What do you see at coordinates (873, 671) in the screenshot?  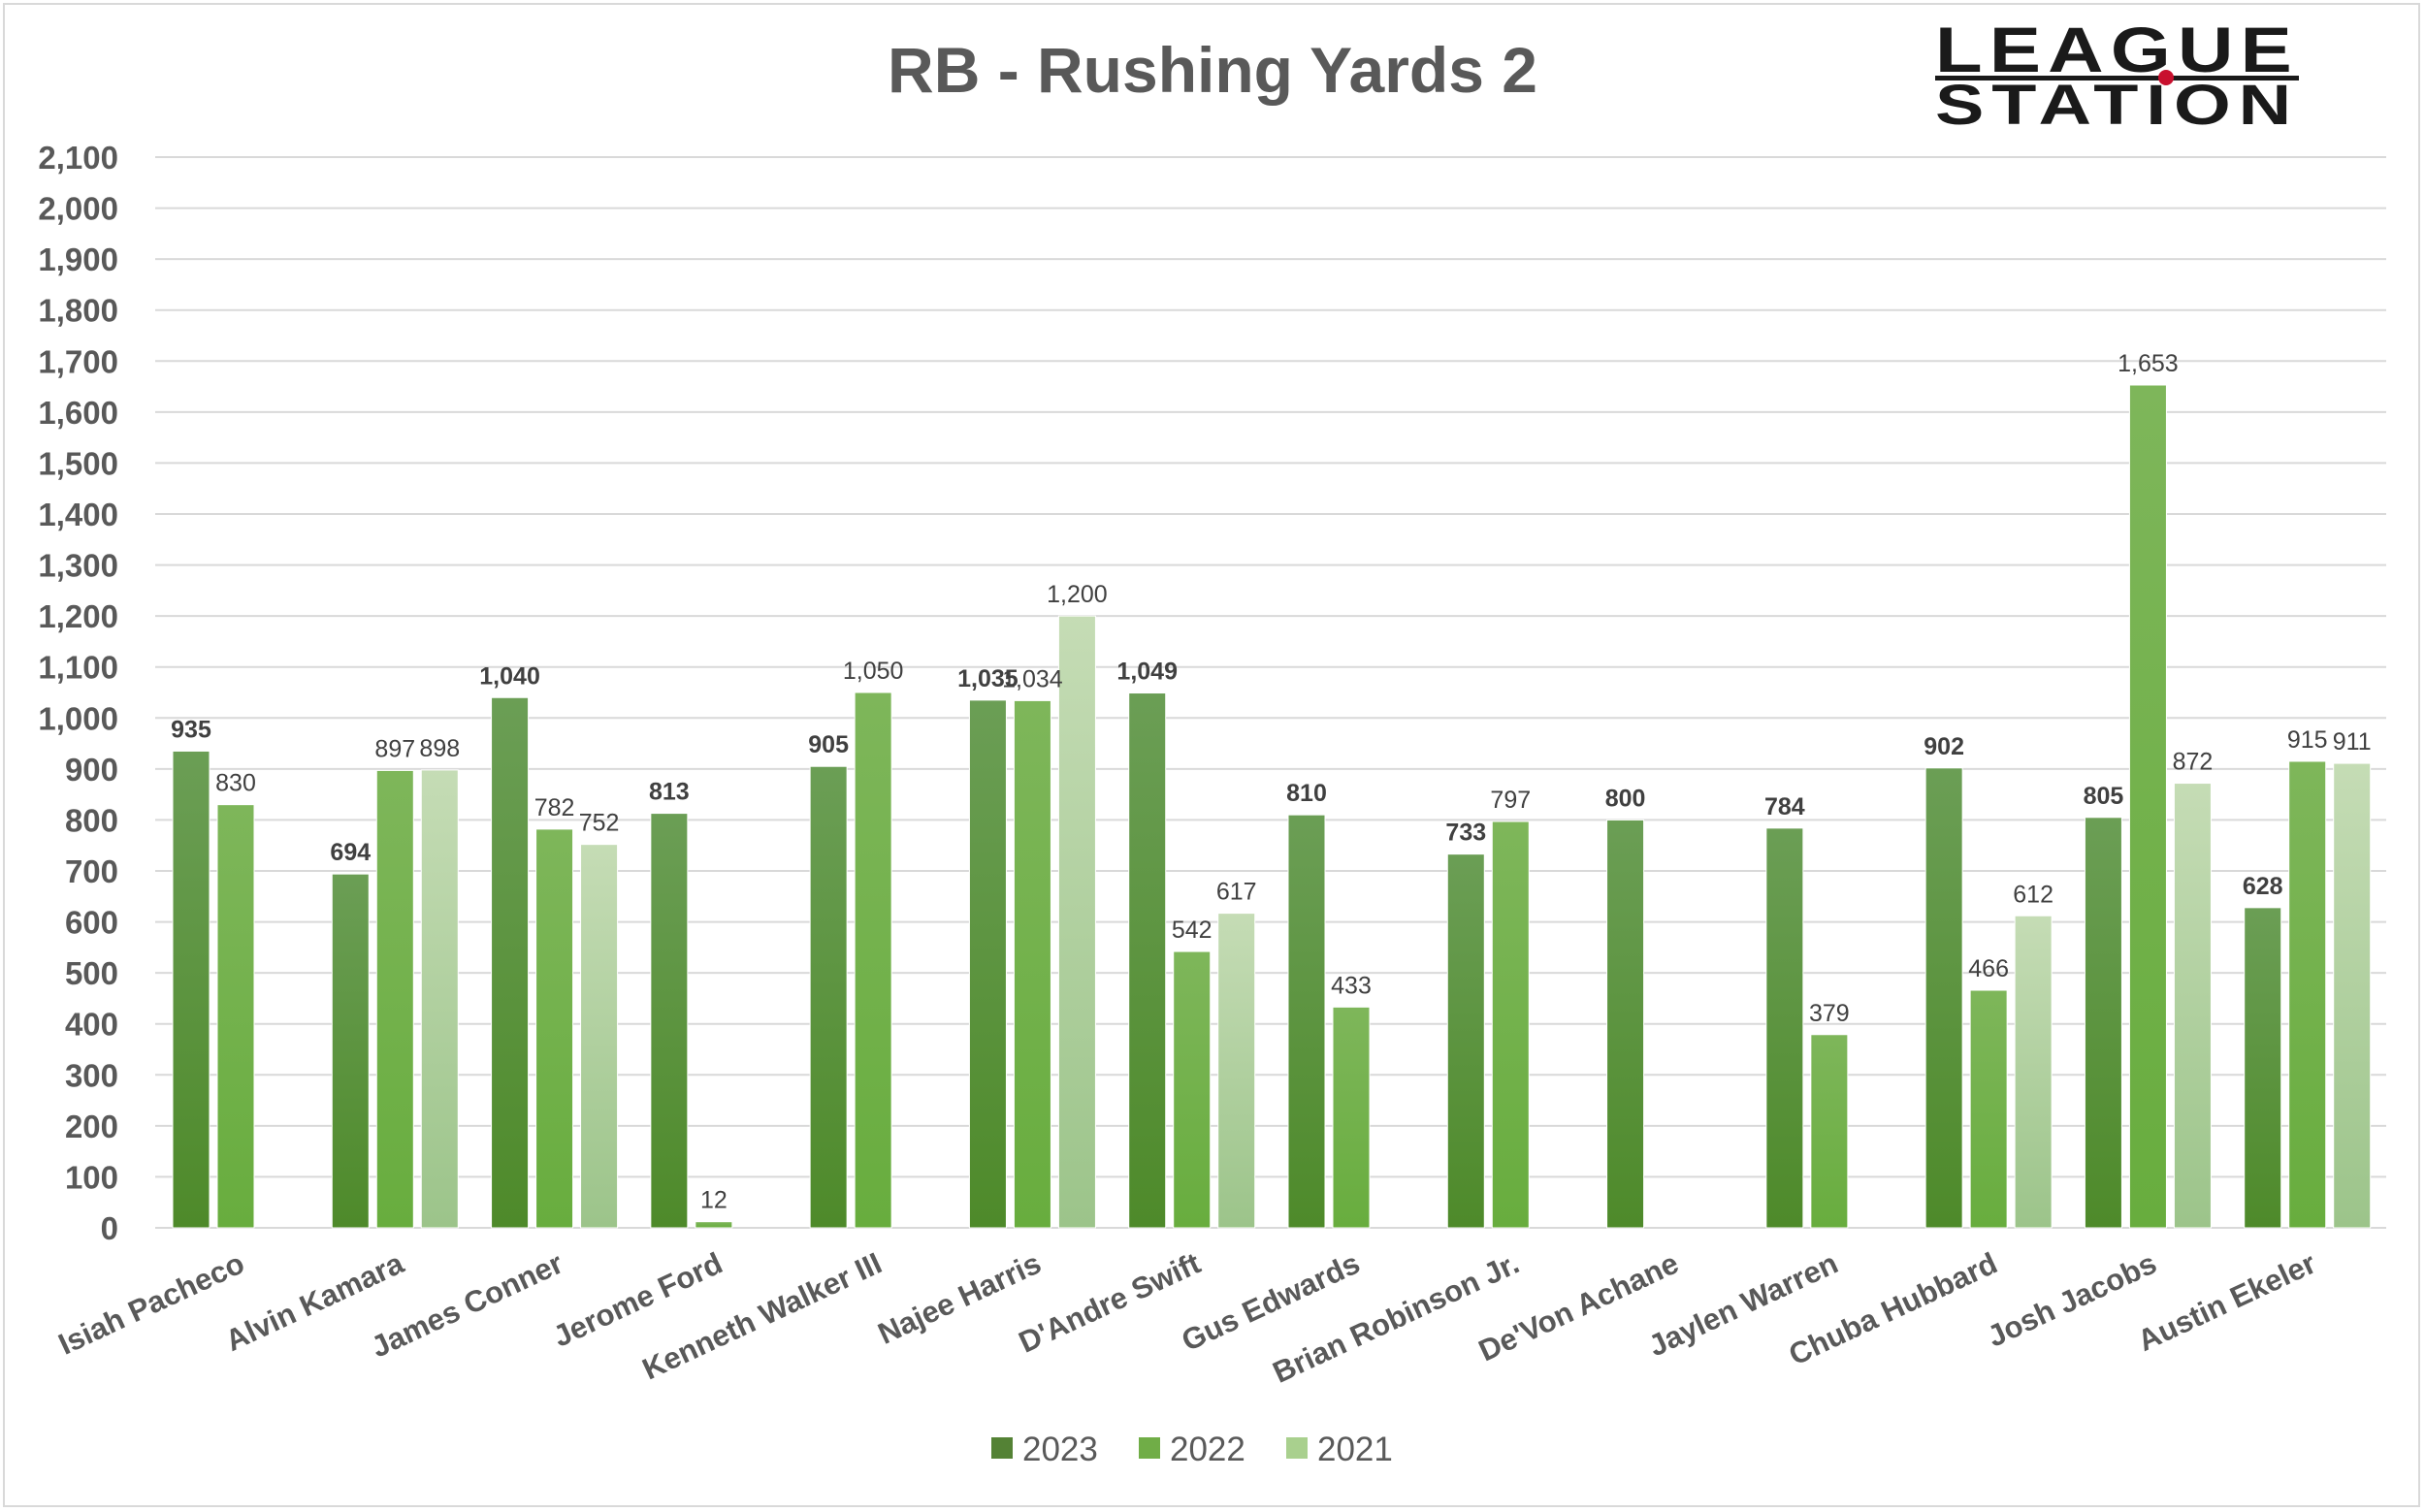 I see `data-label-2022: 1,050` at bounding box center [873, 671].